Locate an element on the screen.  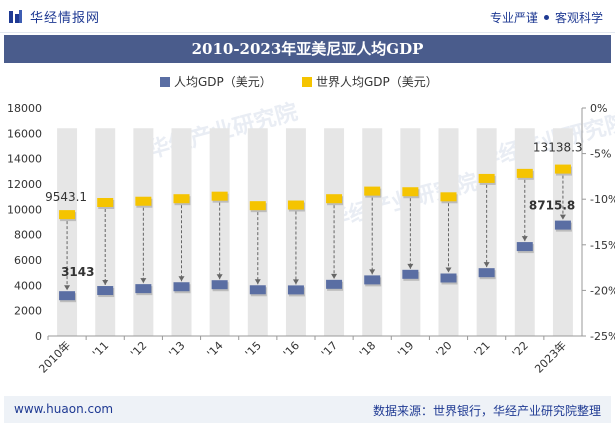
tagline-right: 客观科学 is located at coordinates (578, 18).